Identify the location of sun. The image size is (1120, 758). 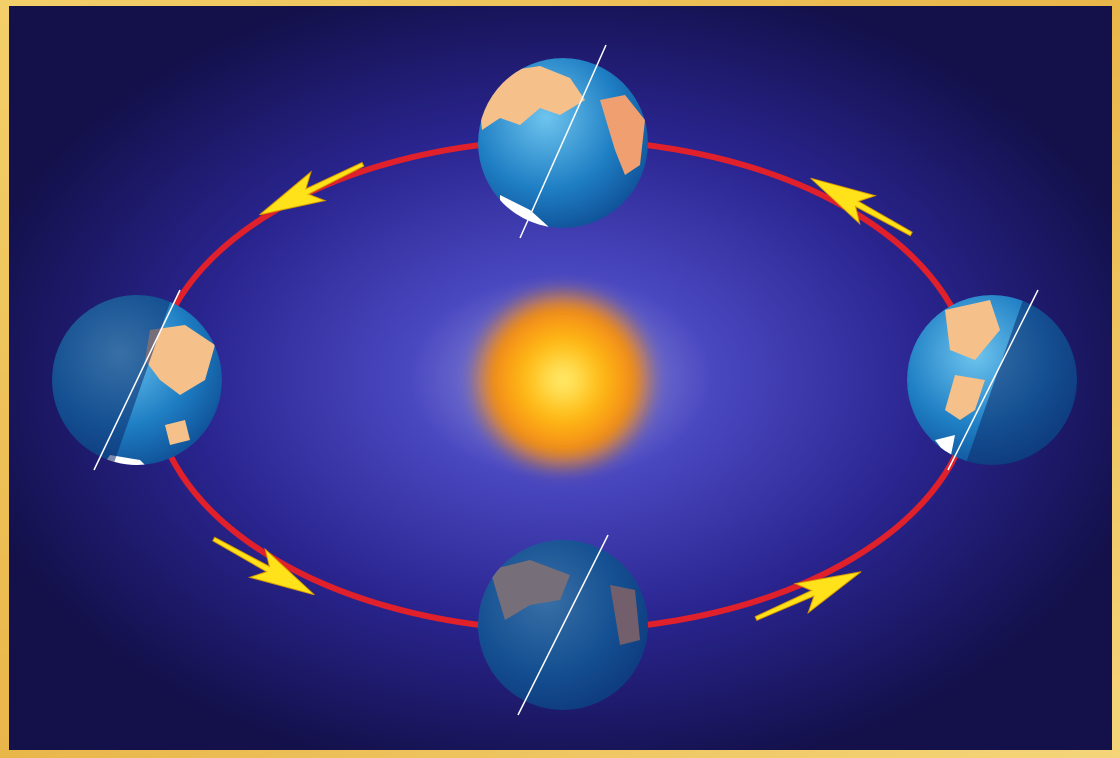
(563, 380).